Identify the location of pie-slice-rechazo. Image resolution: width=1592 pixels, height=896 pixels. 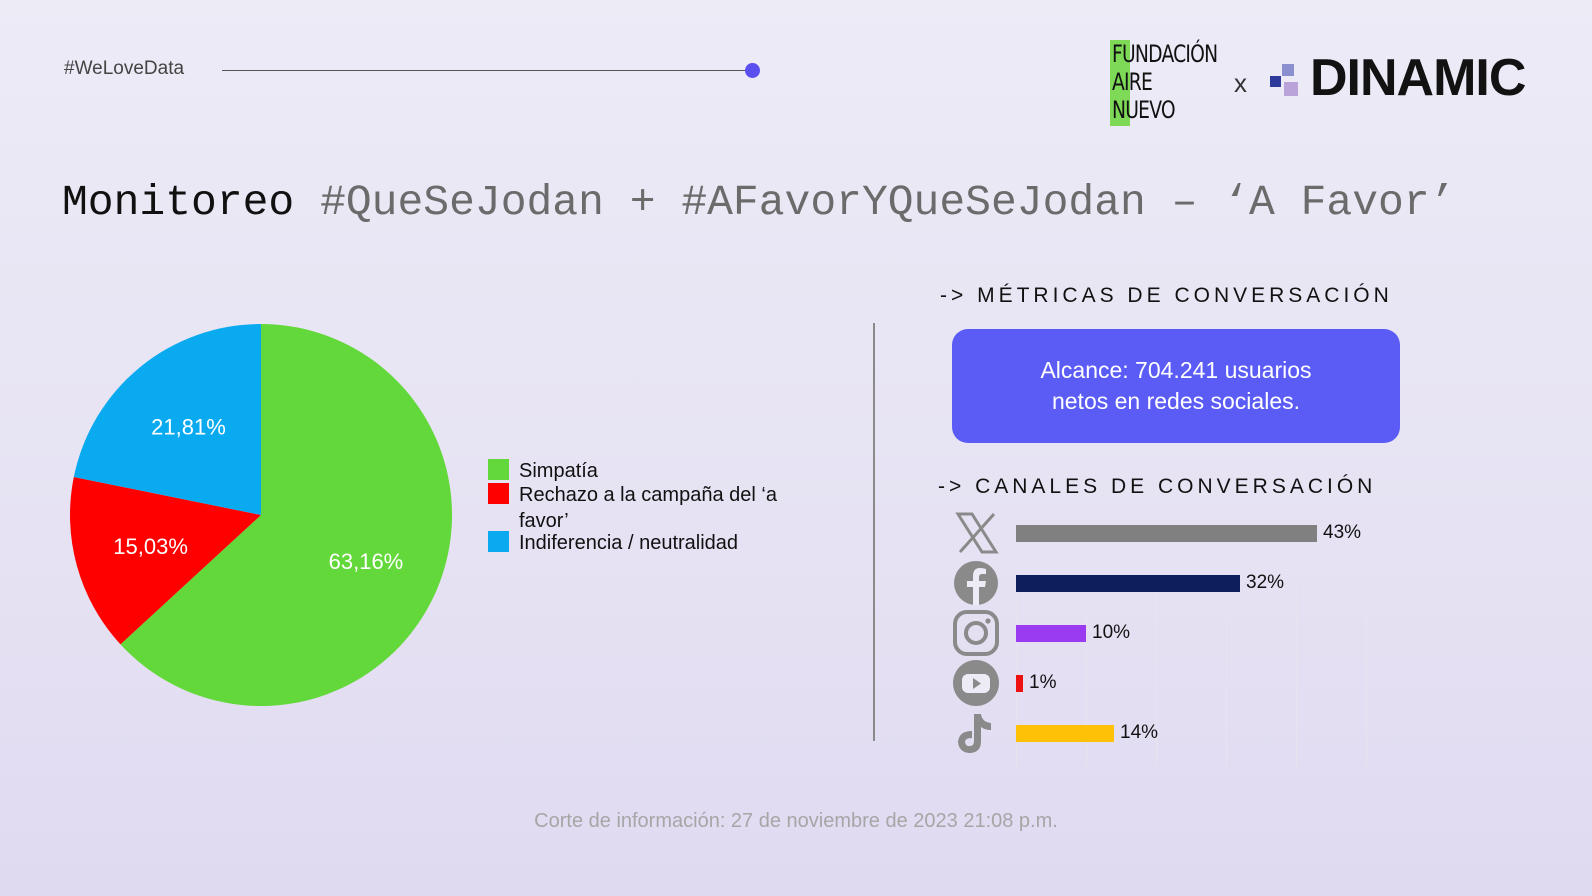
(165, 560).